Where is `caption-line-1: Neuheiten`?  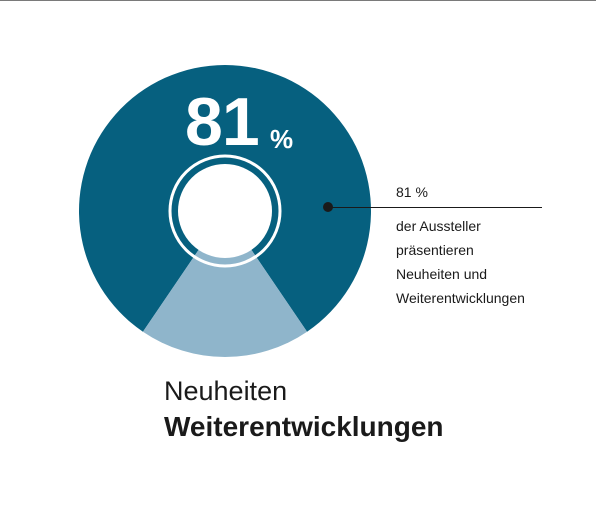 caption-line-1: Neuheiten is located at coordinates (226, 391).